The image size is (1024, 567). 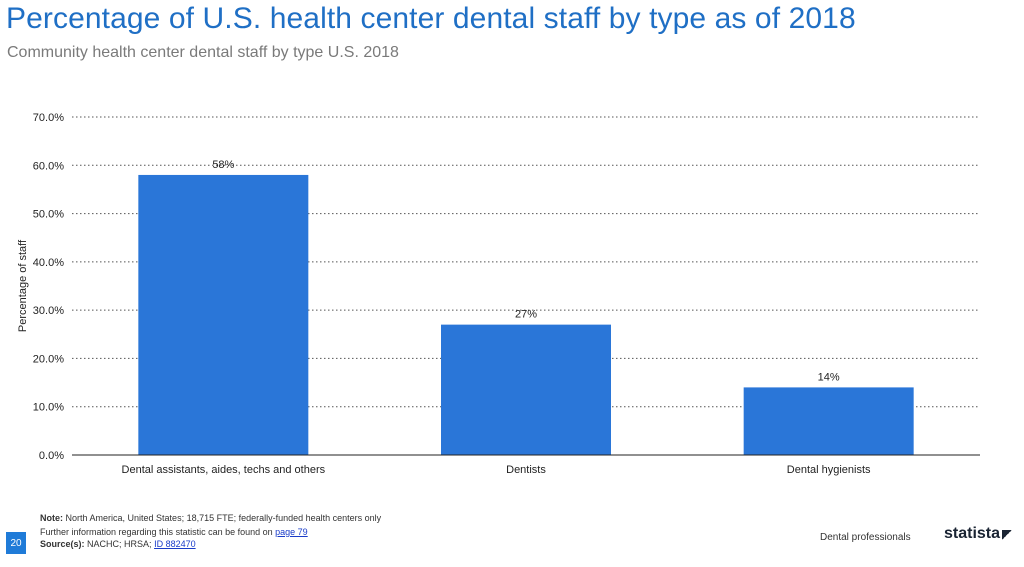 I want to click on bar-data-label: 27%, so click(x=526, y=315).